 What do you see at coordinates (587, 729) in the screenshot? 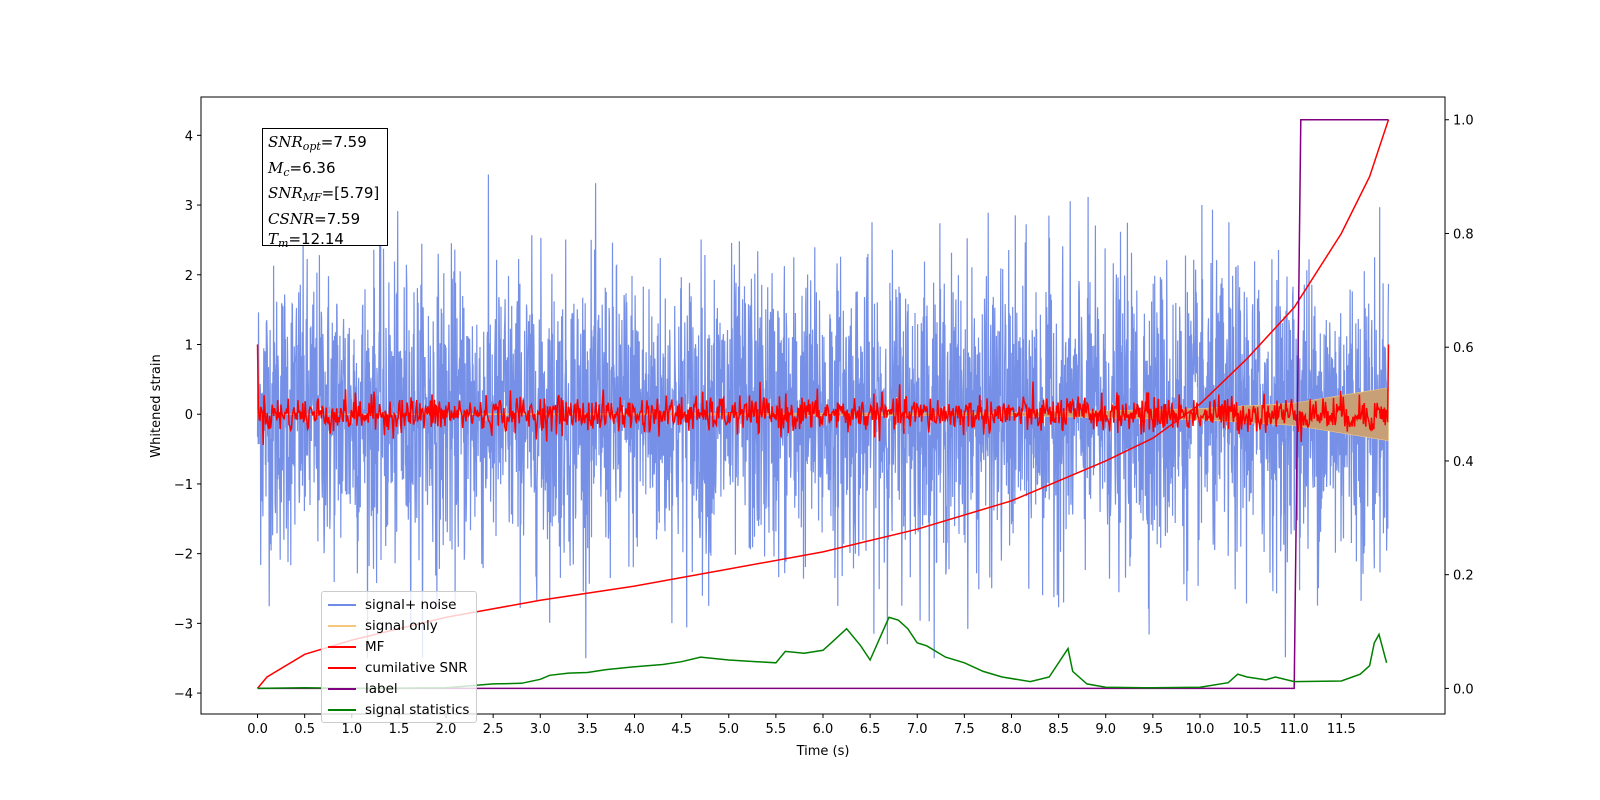
I see `x-tick-label: 3.5` at bounding box center [587, 729].